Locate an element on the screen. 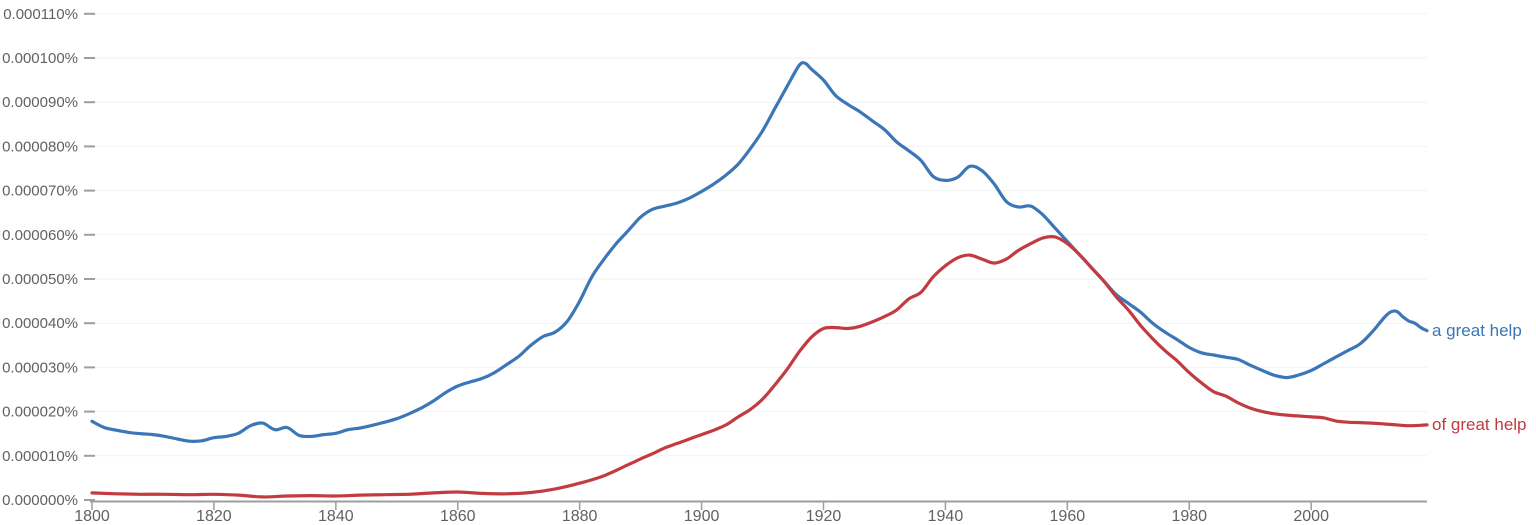 Image resolution: width=1536 pixels, height=525 pixels. x-axis-tick-label: 1920 is located at coordinates (824, 516).